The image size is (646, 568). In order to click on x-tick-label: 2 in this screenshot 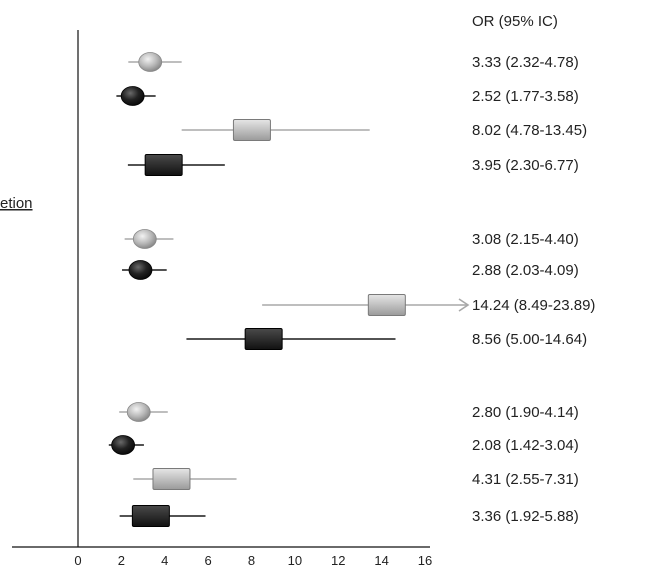, I will do `click(121, 560)`.